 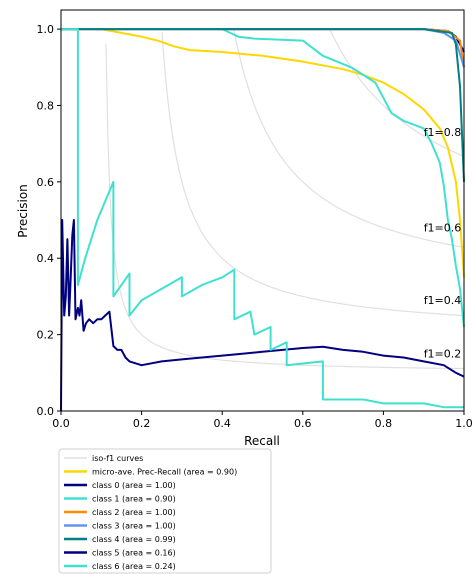 I want to click on legend-label-2: class 0 (area = 1.00), so click(x=134, y=485).